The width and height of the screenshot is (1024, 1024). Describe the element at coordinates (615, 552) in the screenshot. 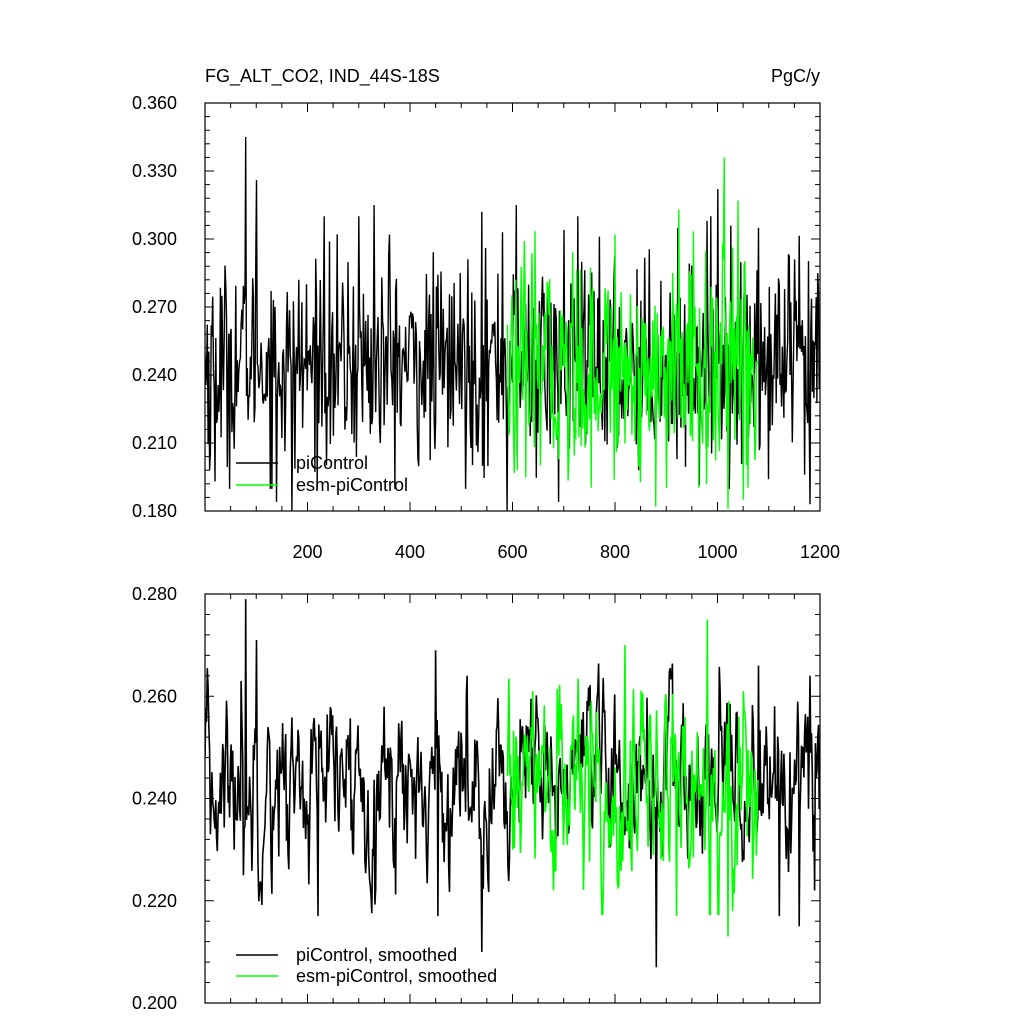

I see `x-tick-label: 800` at that location.